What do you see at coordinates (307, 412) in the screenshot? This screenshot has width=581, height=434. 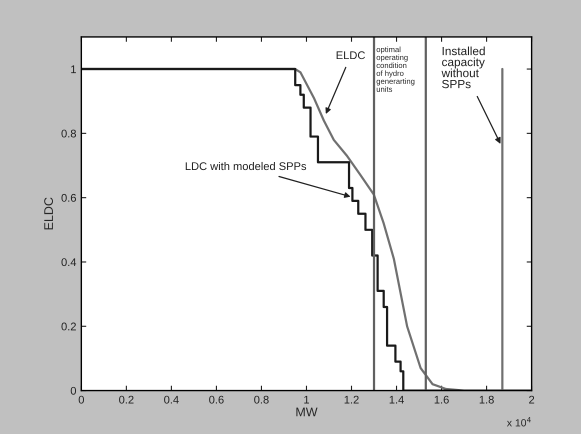 I see `x-axis-title: MW` at bounding box center [307, 412].